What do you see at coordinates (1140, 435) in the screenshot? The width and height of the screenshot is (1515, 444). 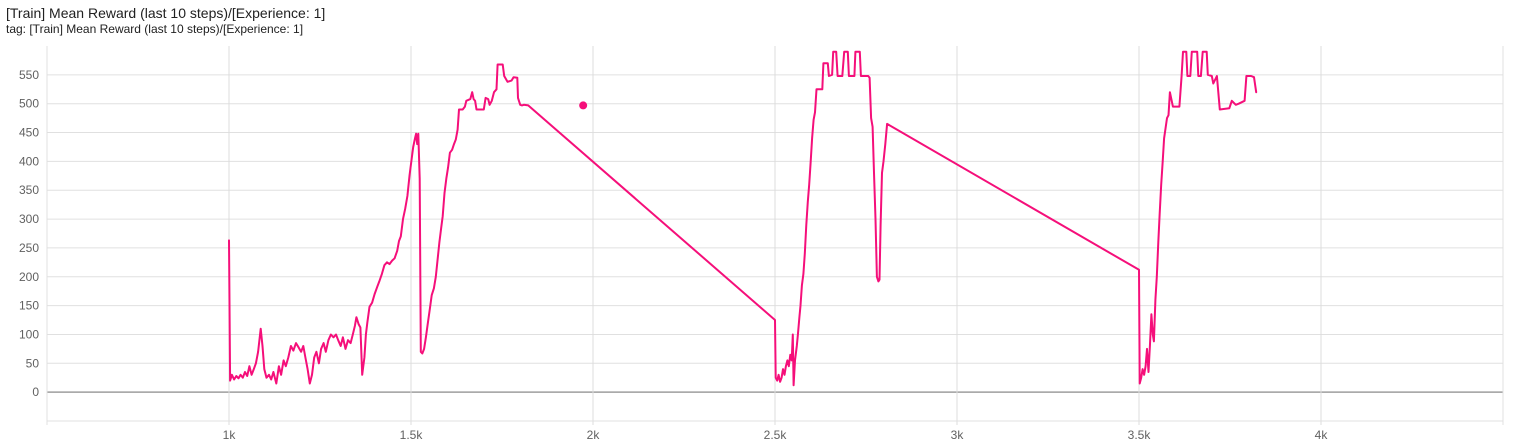 I see `x-tick-label: 3.5k` at bounding box center [1140, 435].